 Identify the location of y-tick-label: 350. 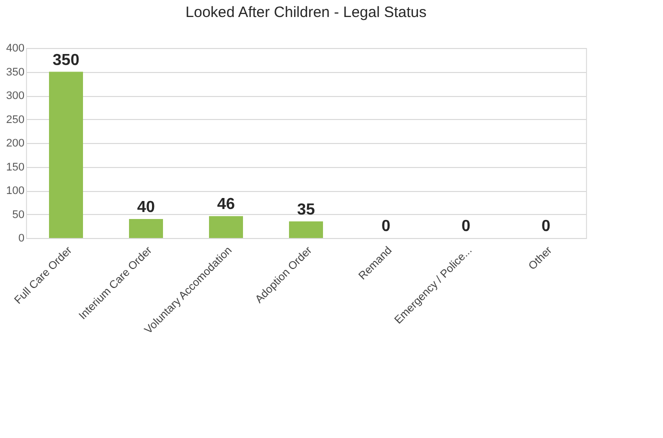
(15, 72).